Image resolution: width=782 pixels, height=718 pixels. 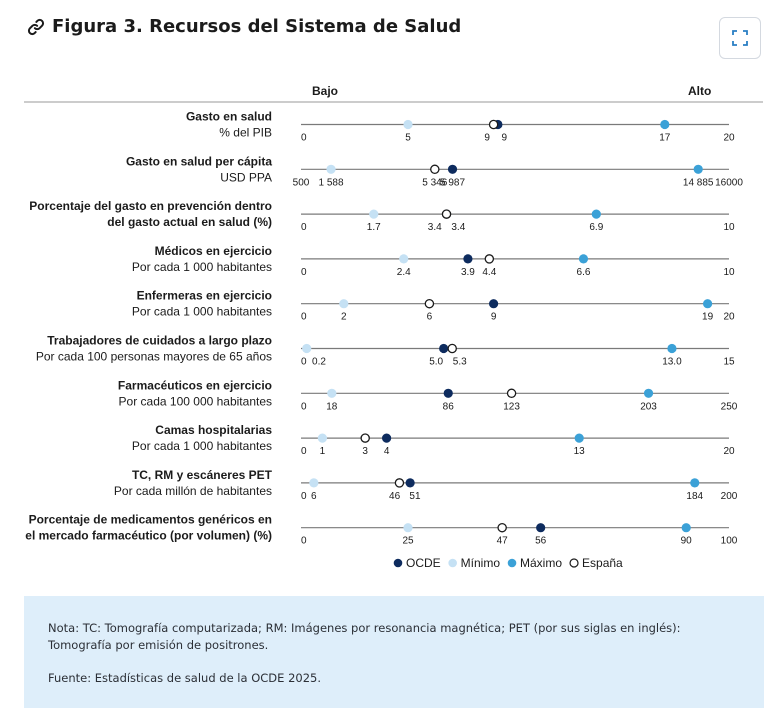 What do you see at coordinates (541, 541) in the screenshot?
I see `oecd-value-label: 56` at bounding box center [541, 541].